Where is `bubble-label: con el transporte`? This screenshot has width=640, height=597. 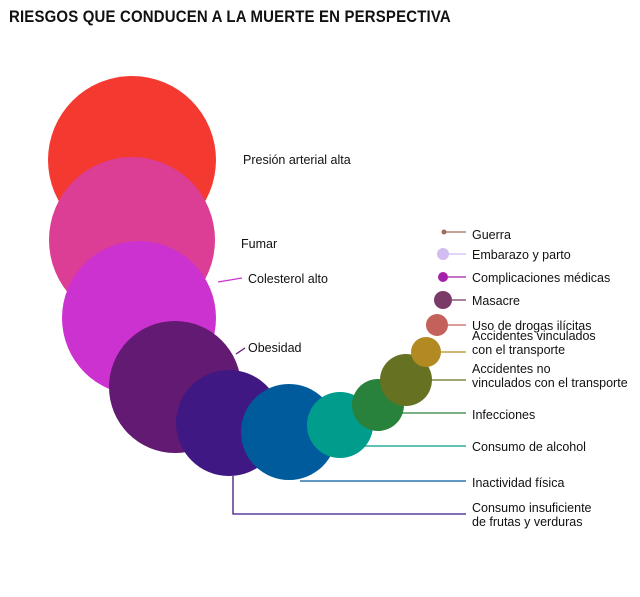
bubble-label: con el transporte is located at coordinates (518, 350).